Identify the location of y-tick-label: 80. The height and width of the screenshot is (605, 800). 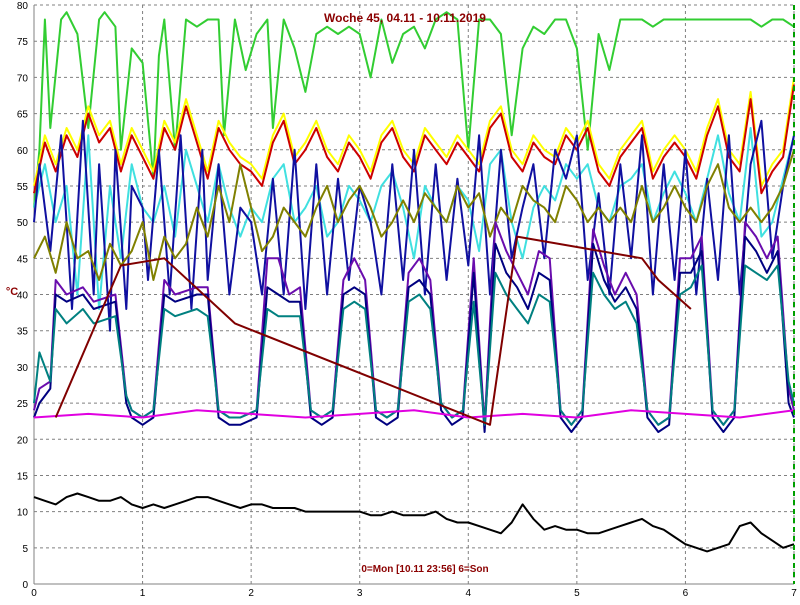
(23, 6).